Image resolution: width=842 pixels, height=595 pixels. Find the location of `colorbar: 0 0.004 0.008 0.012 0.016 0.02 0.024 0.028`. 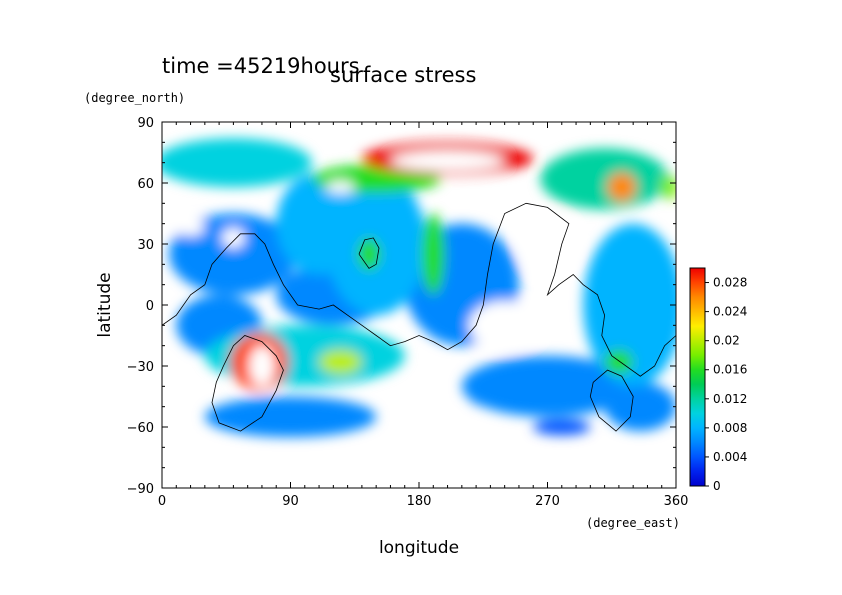

colorbar: 0 0.004 0.008 0.012 0.016 0.02 0.024 0.028 is located at coordinates (718, 380).